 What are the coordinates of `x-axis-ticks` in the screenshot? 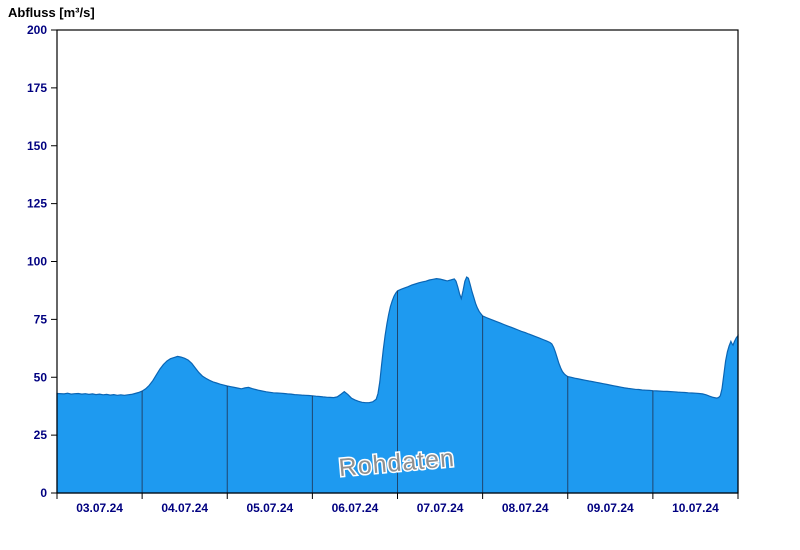 It's located at (397, 496).